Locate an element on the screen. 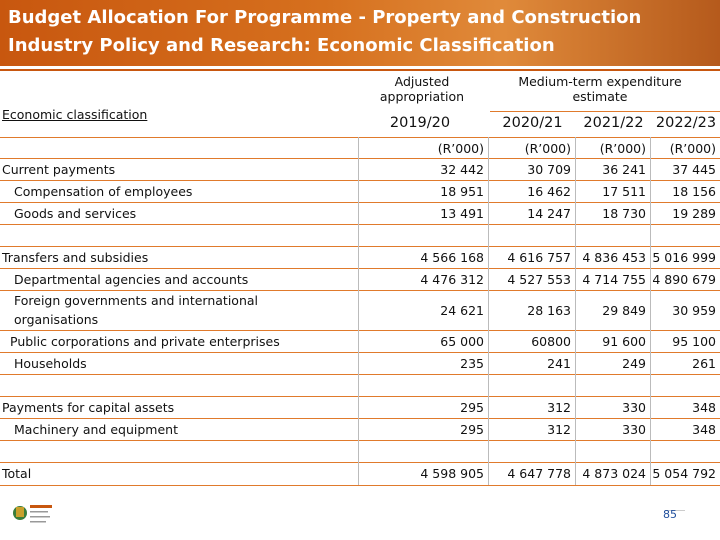  logo is located at coordinates (34, 515).